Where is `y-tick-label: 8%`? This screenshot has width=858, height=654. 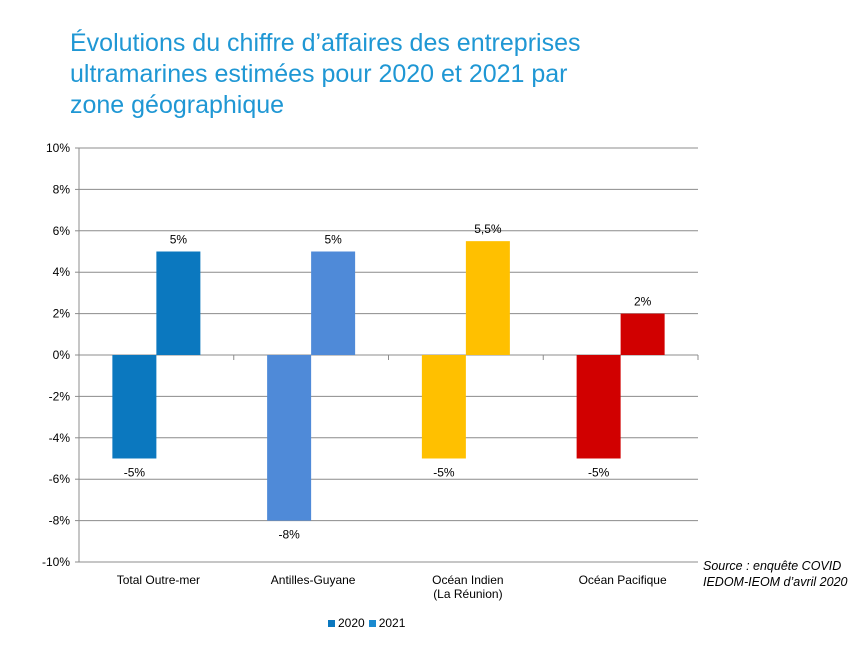 y-tick-label: 8% is located at coordinates (62, 189).